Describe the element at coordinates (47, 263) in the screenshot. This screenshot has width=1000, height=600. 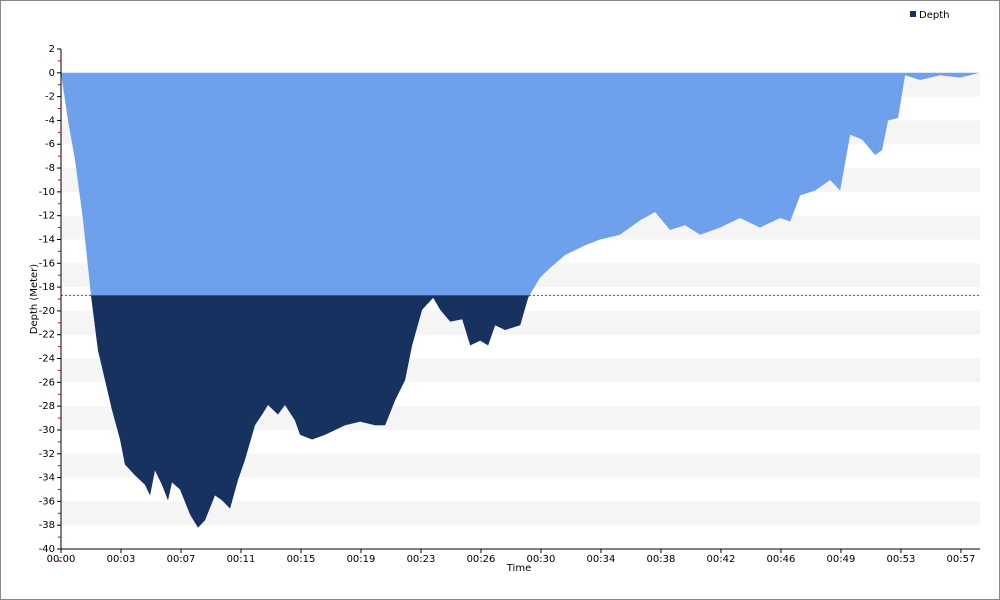
I see `y-tick-label: -16` at that location.